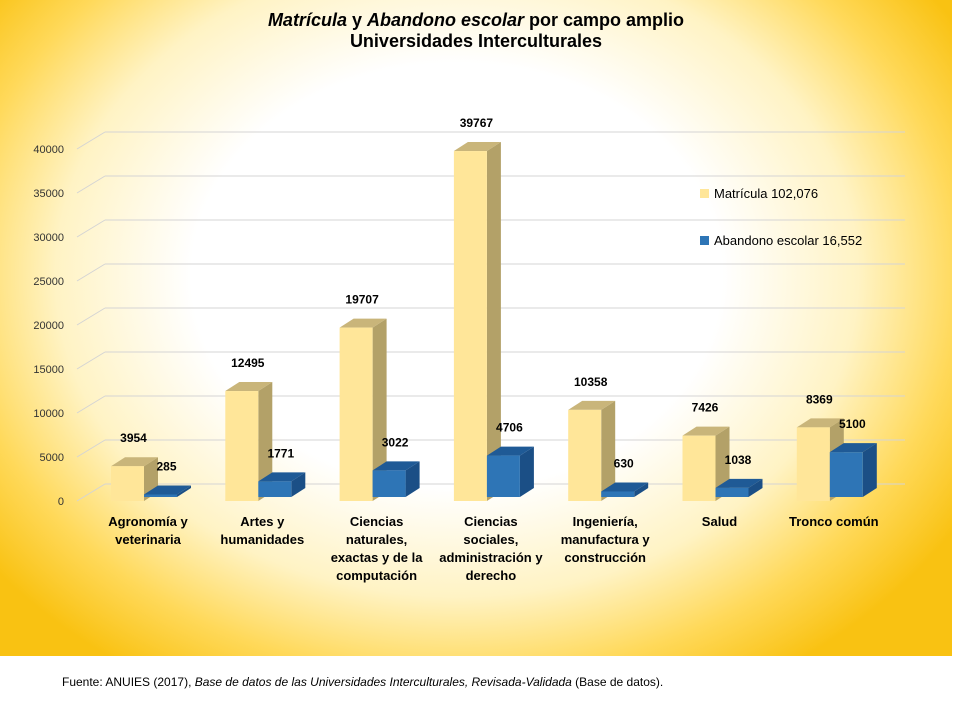 This screenshot has width=960, height=720. I want to click on y-tick-label: 20000, so click(48, 326).